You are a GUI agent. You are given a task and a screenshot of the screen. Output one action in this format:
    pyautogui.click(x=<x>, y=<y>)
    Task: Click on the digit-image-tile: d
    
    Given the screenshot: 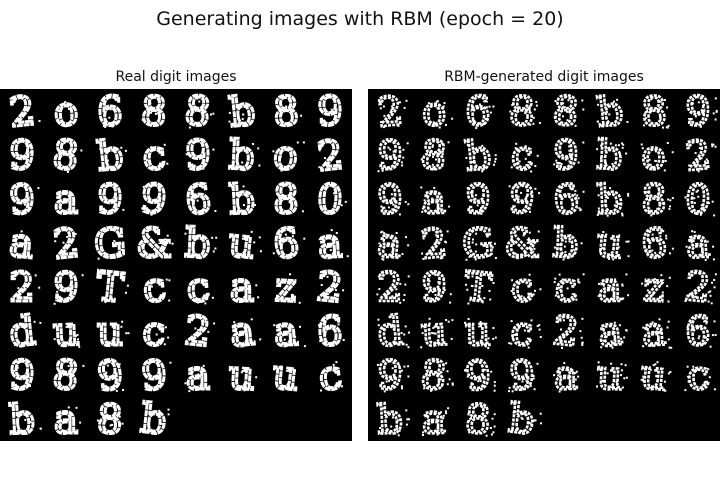 What is the action you would take?
    pyautogui.click(x=392, y=332)
    